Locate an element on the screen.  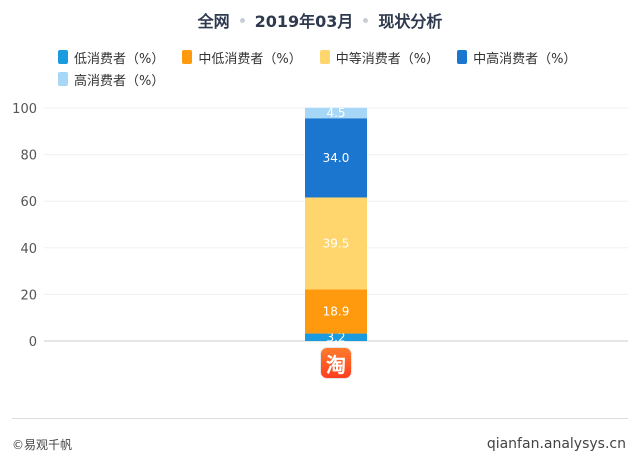
copyright-text: ©易观千帆 is located at coordinates (42, 445).